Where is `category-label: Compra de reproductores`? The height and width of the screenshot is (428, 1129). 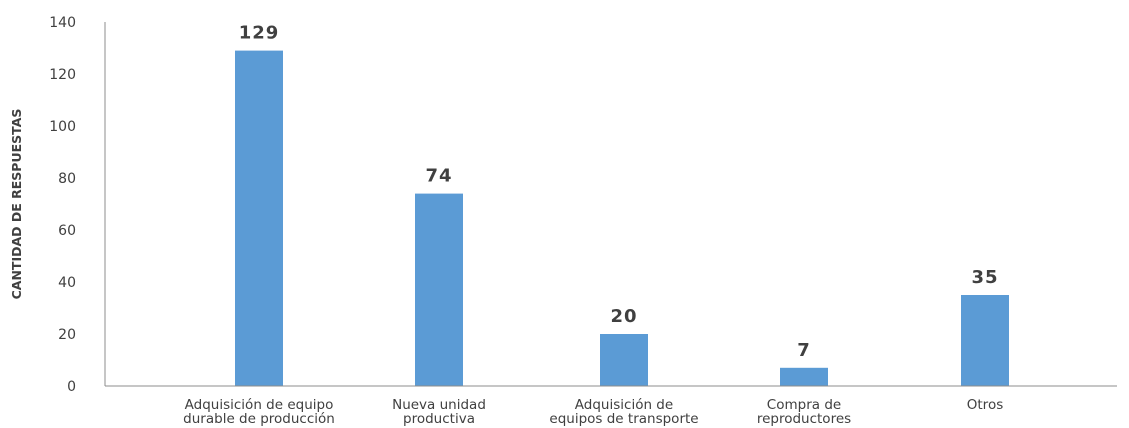 category-label: Compra de reproductores is located at coordinates (804, 412).